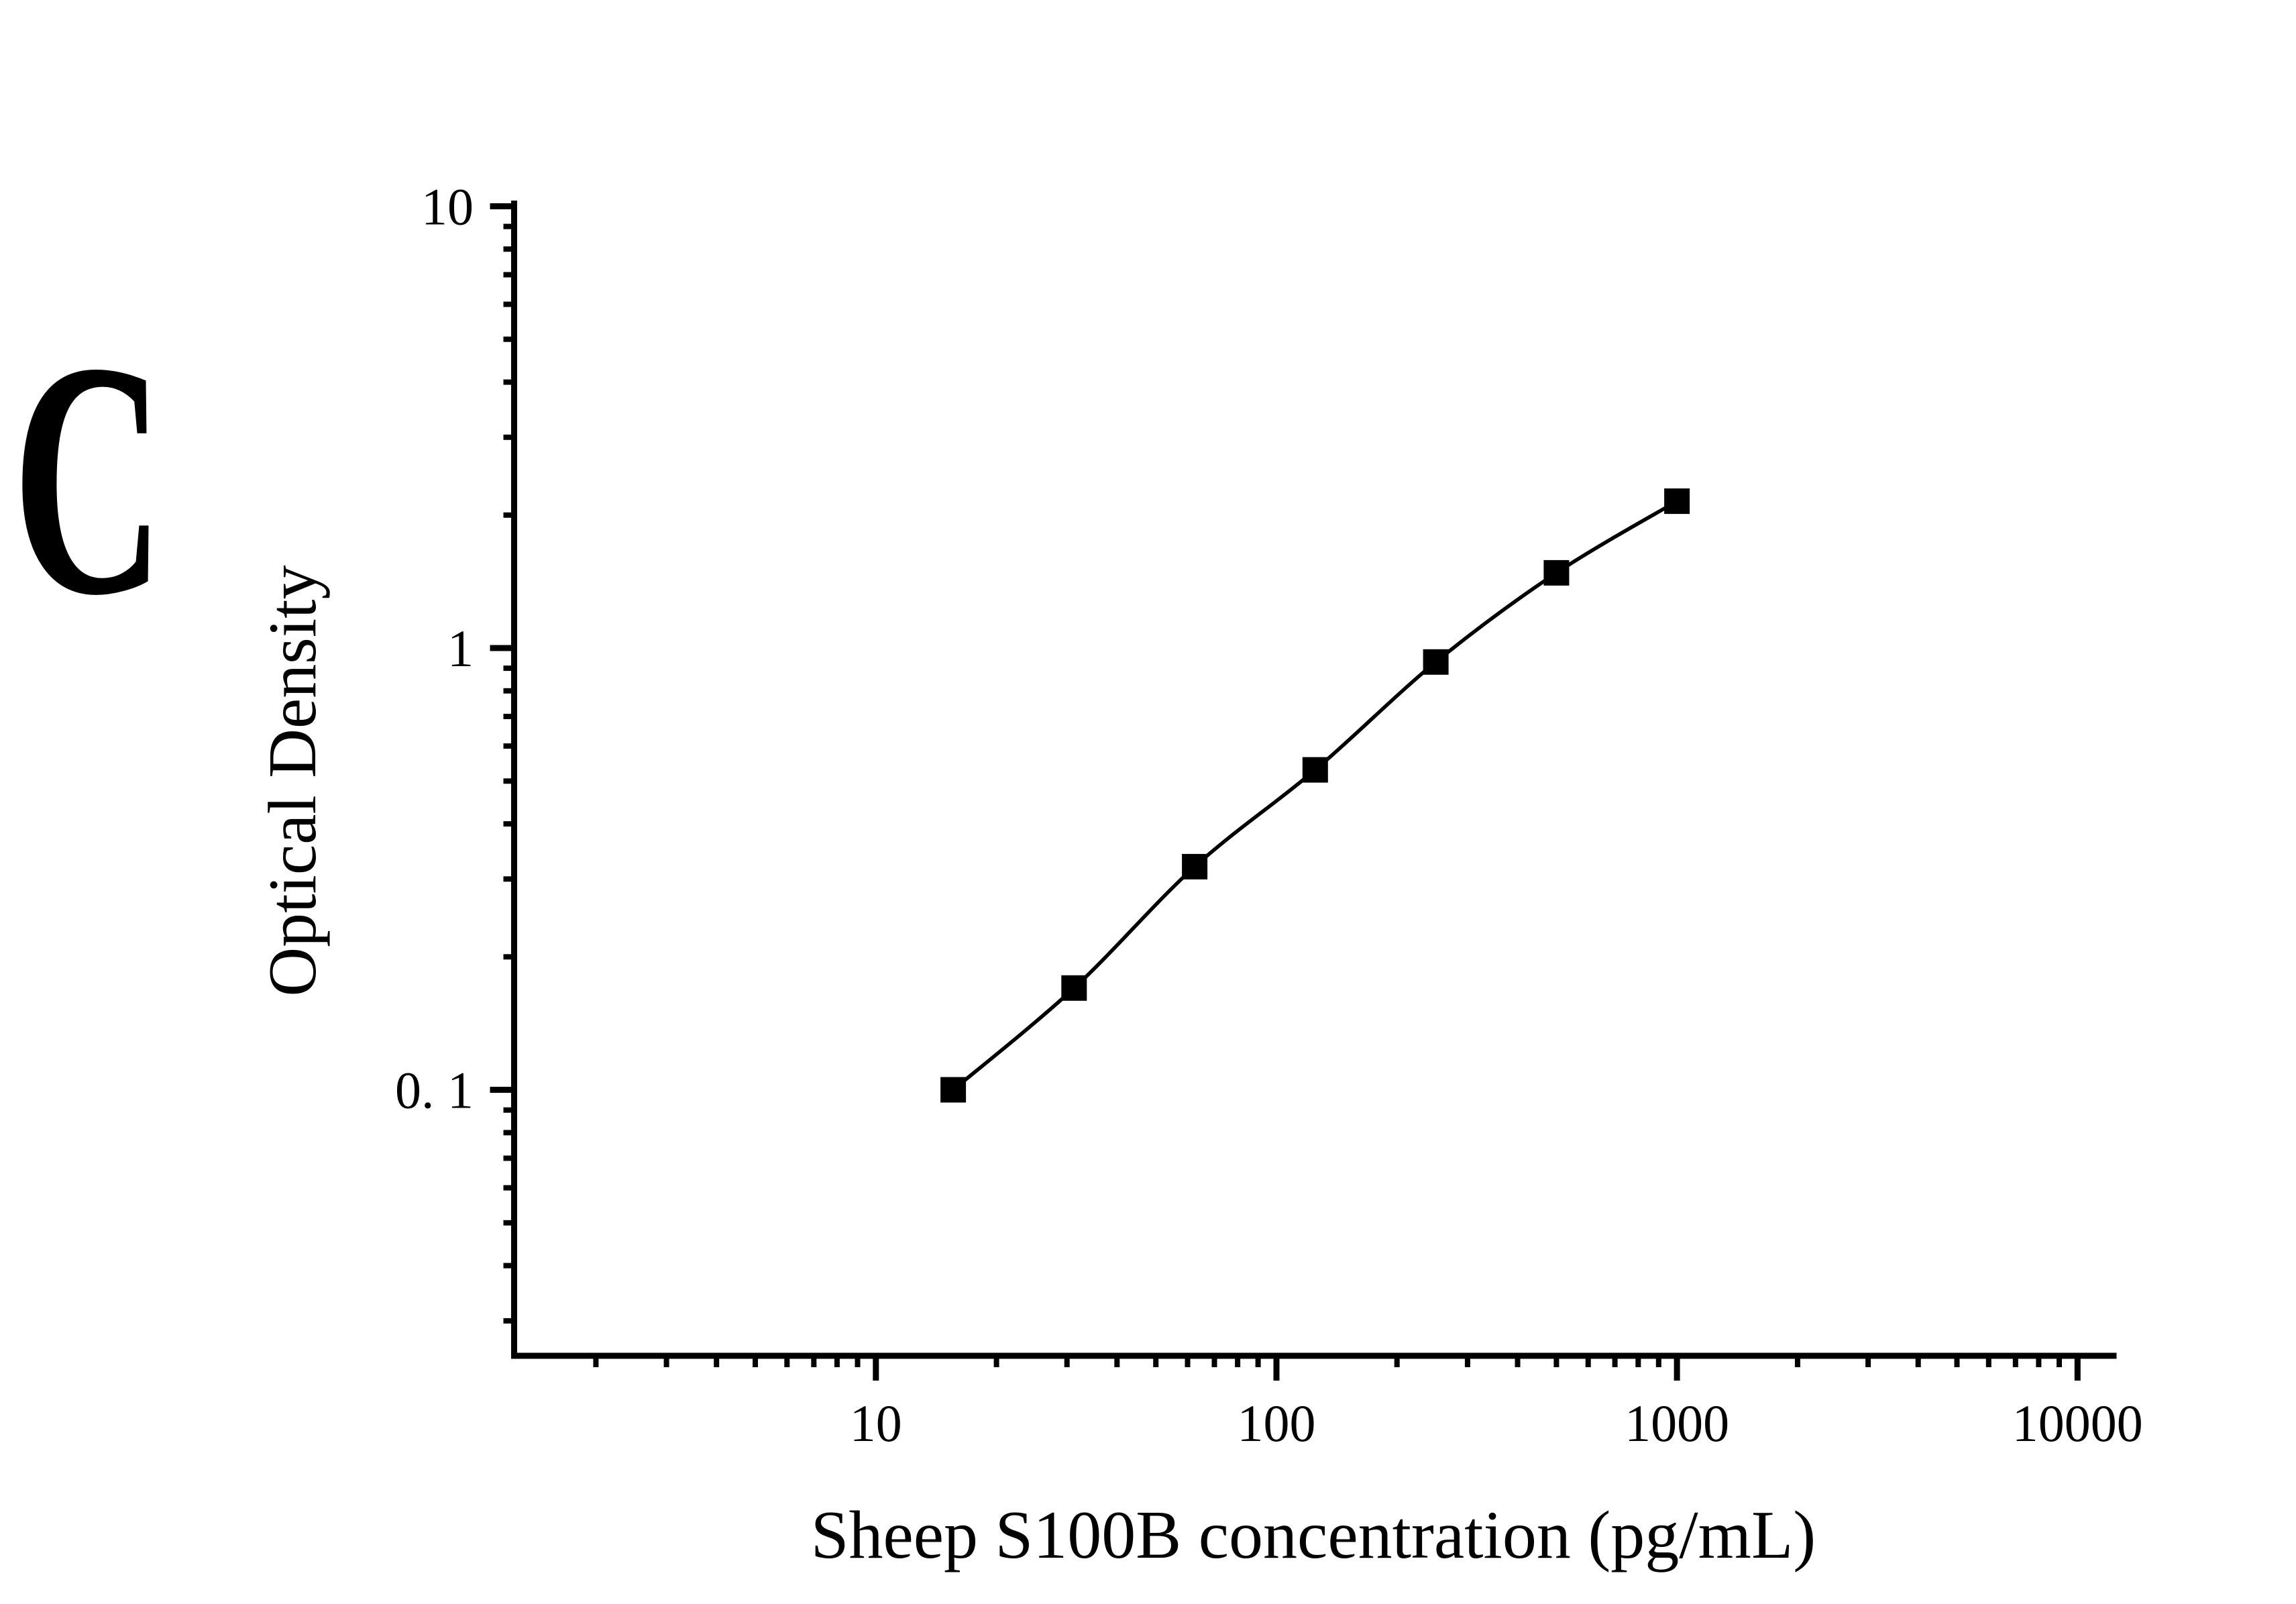 This screenshot has height=1604, width=2296. I want to click on panel-label: C, so click(88, 479).